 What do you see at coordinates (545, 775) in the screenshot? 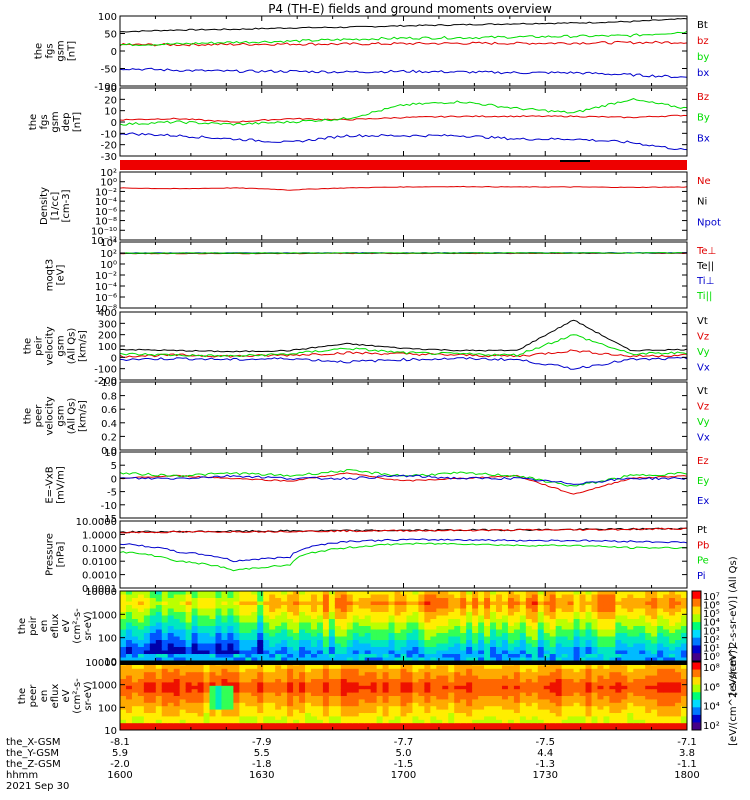
I see `x-tick-label: 1730` at bounding box center [545, 775].